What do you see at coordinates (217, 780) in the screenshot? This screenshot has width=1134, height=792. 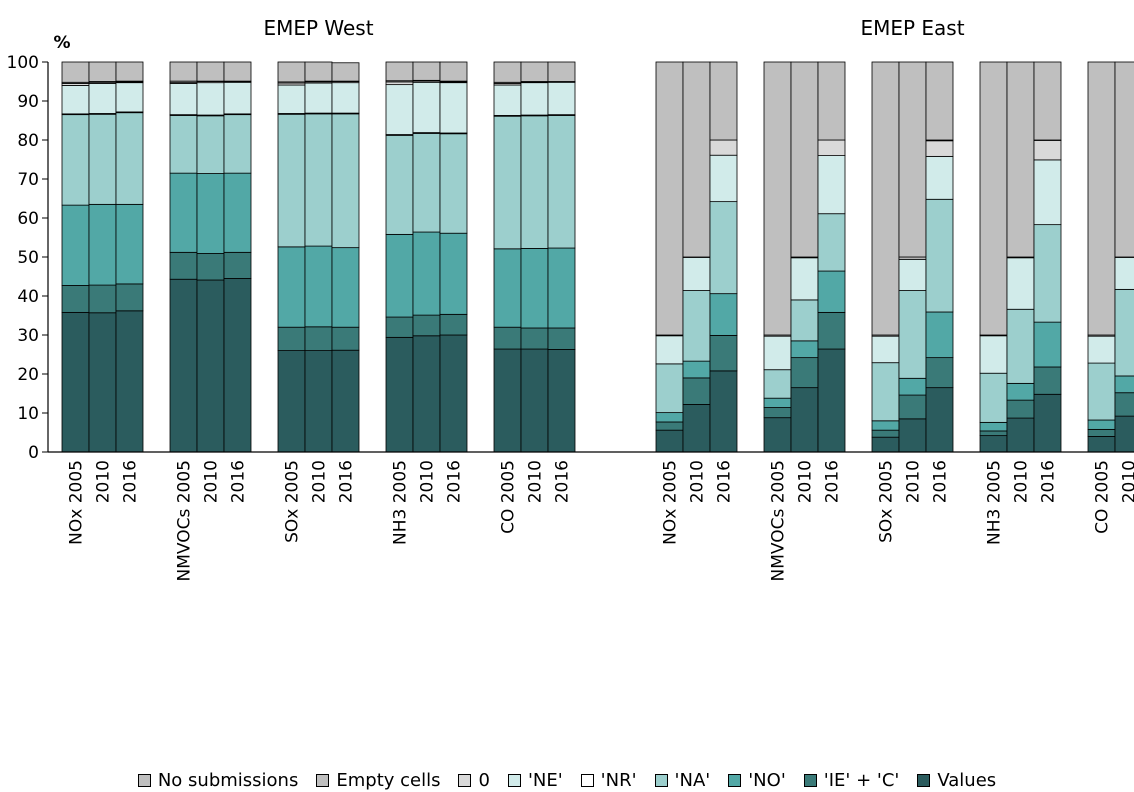 I see `legend-item-no-submissions: No submissions` at bounding box center [217, 780].